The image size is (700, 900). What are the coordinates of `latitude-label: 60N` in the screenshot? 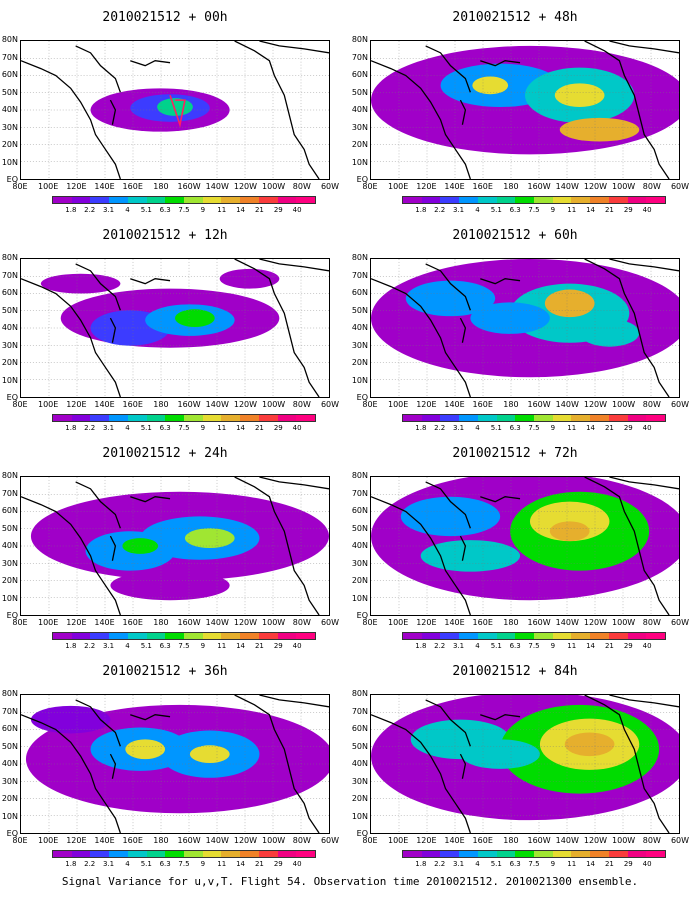 It's located at (9, 74).